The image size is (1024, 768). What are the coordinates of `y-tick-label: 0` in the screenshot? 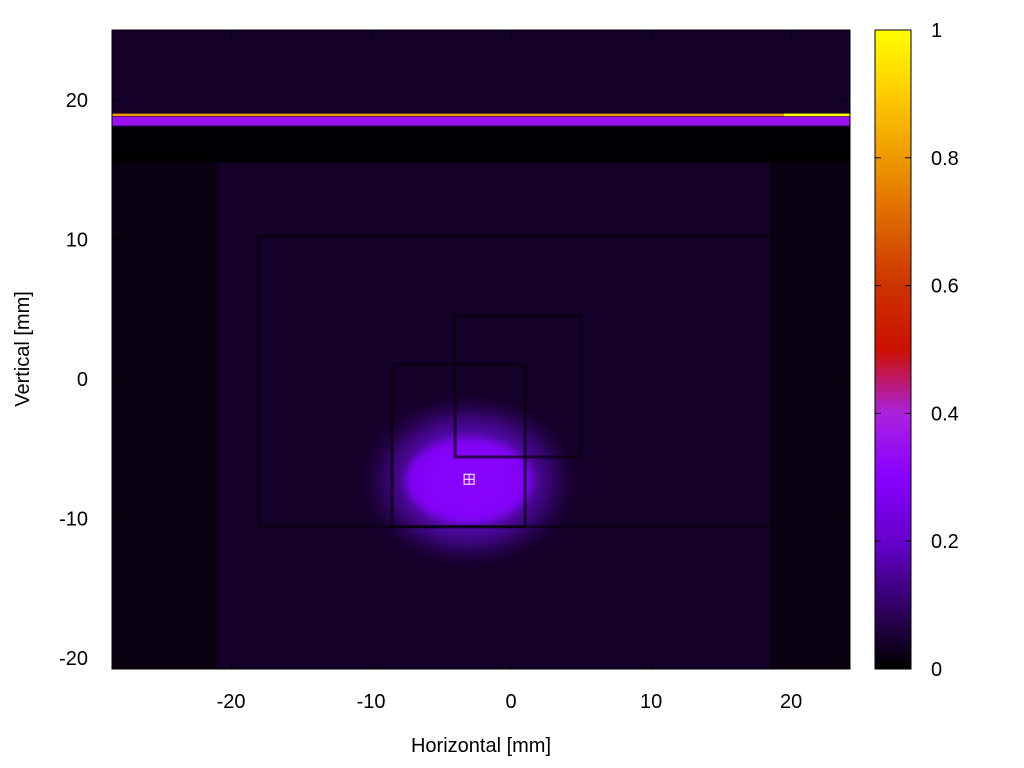 It's located at (82, 380).